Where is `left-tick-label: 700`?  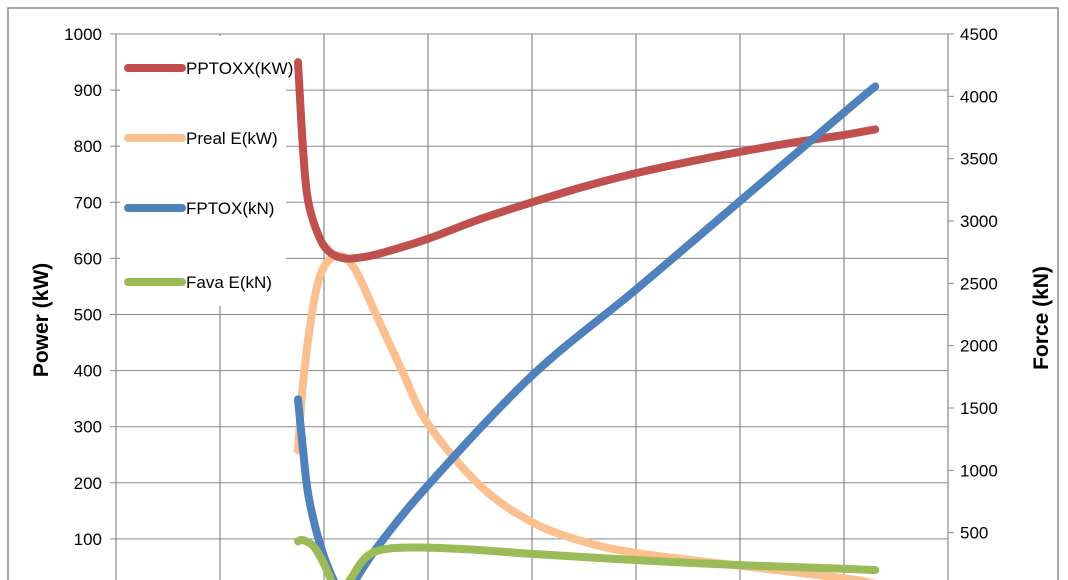
left-tick-label: 700 is located at coordinates (88, 202).